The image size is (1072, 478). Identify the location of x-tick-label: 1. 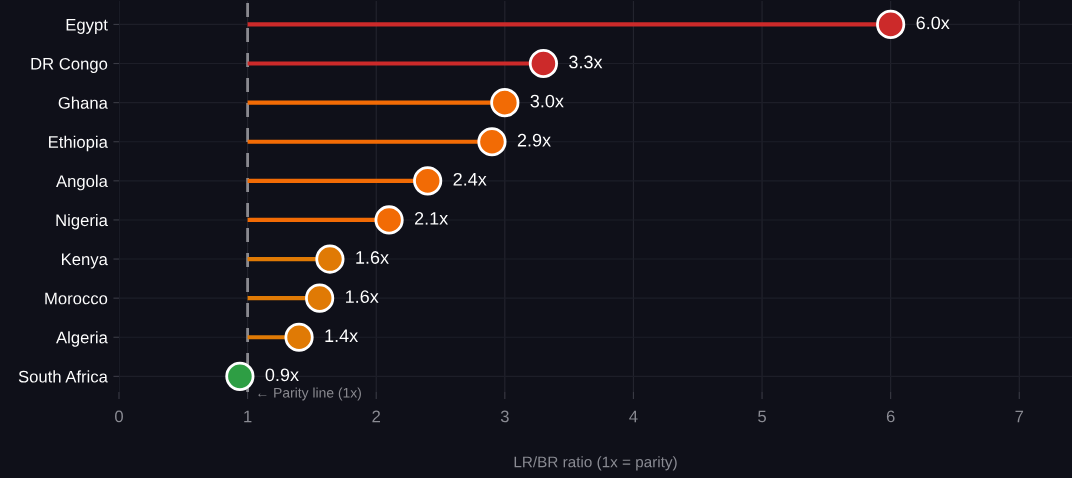
(248, 416).